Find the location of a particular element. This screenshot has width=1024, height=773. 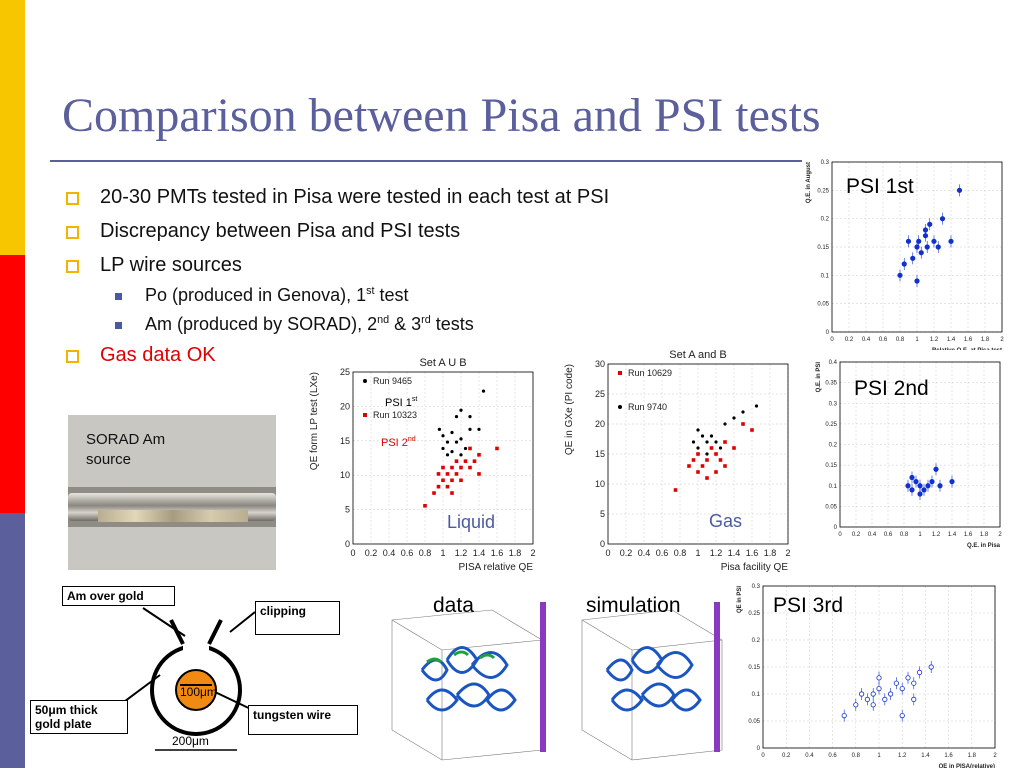

y-tick-label: 0.3 is located at coordinates (833, 404).